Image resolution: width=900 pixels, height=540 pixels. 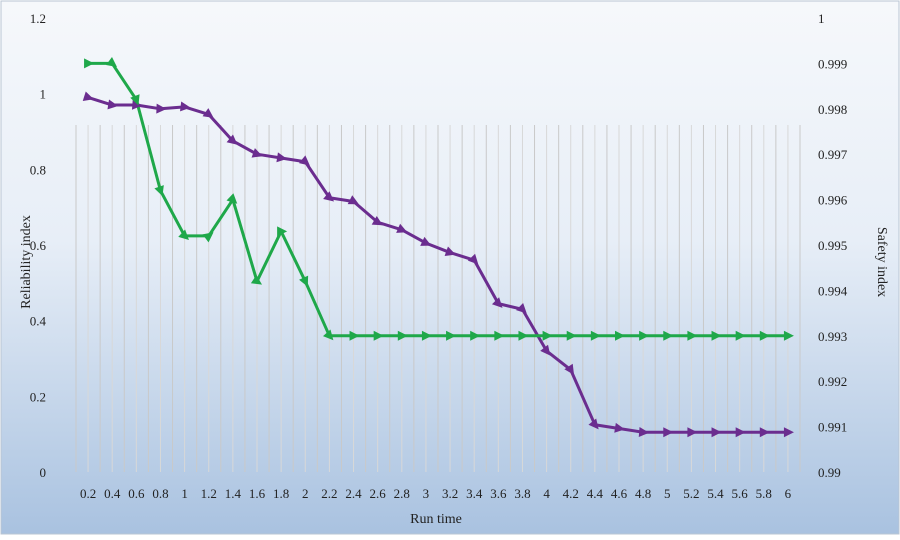 What do you see at coordinates (833, 290) in the screenshot?
I see `y-right-tick-label: 0.994` at bounding box center [833, 290].